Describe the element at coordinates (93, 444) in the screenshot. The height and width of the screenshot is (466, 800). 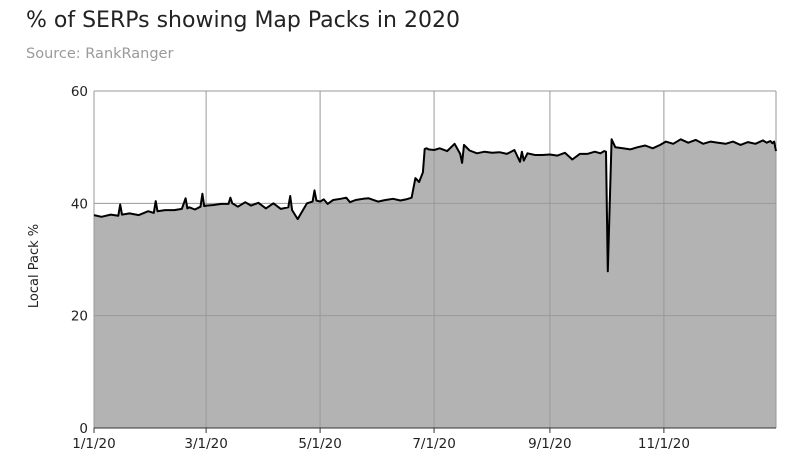
I see `x-tick-label: 1/1/20` at that location.